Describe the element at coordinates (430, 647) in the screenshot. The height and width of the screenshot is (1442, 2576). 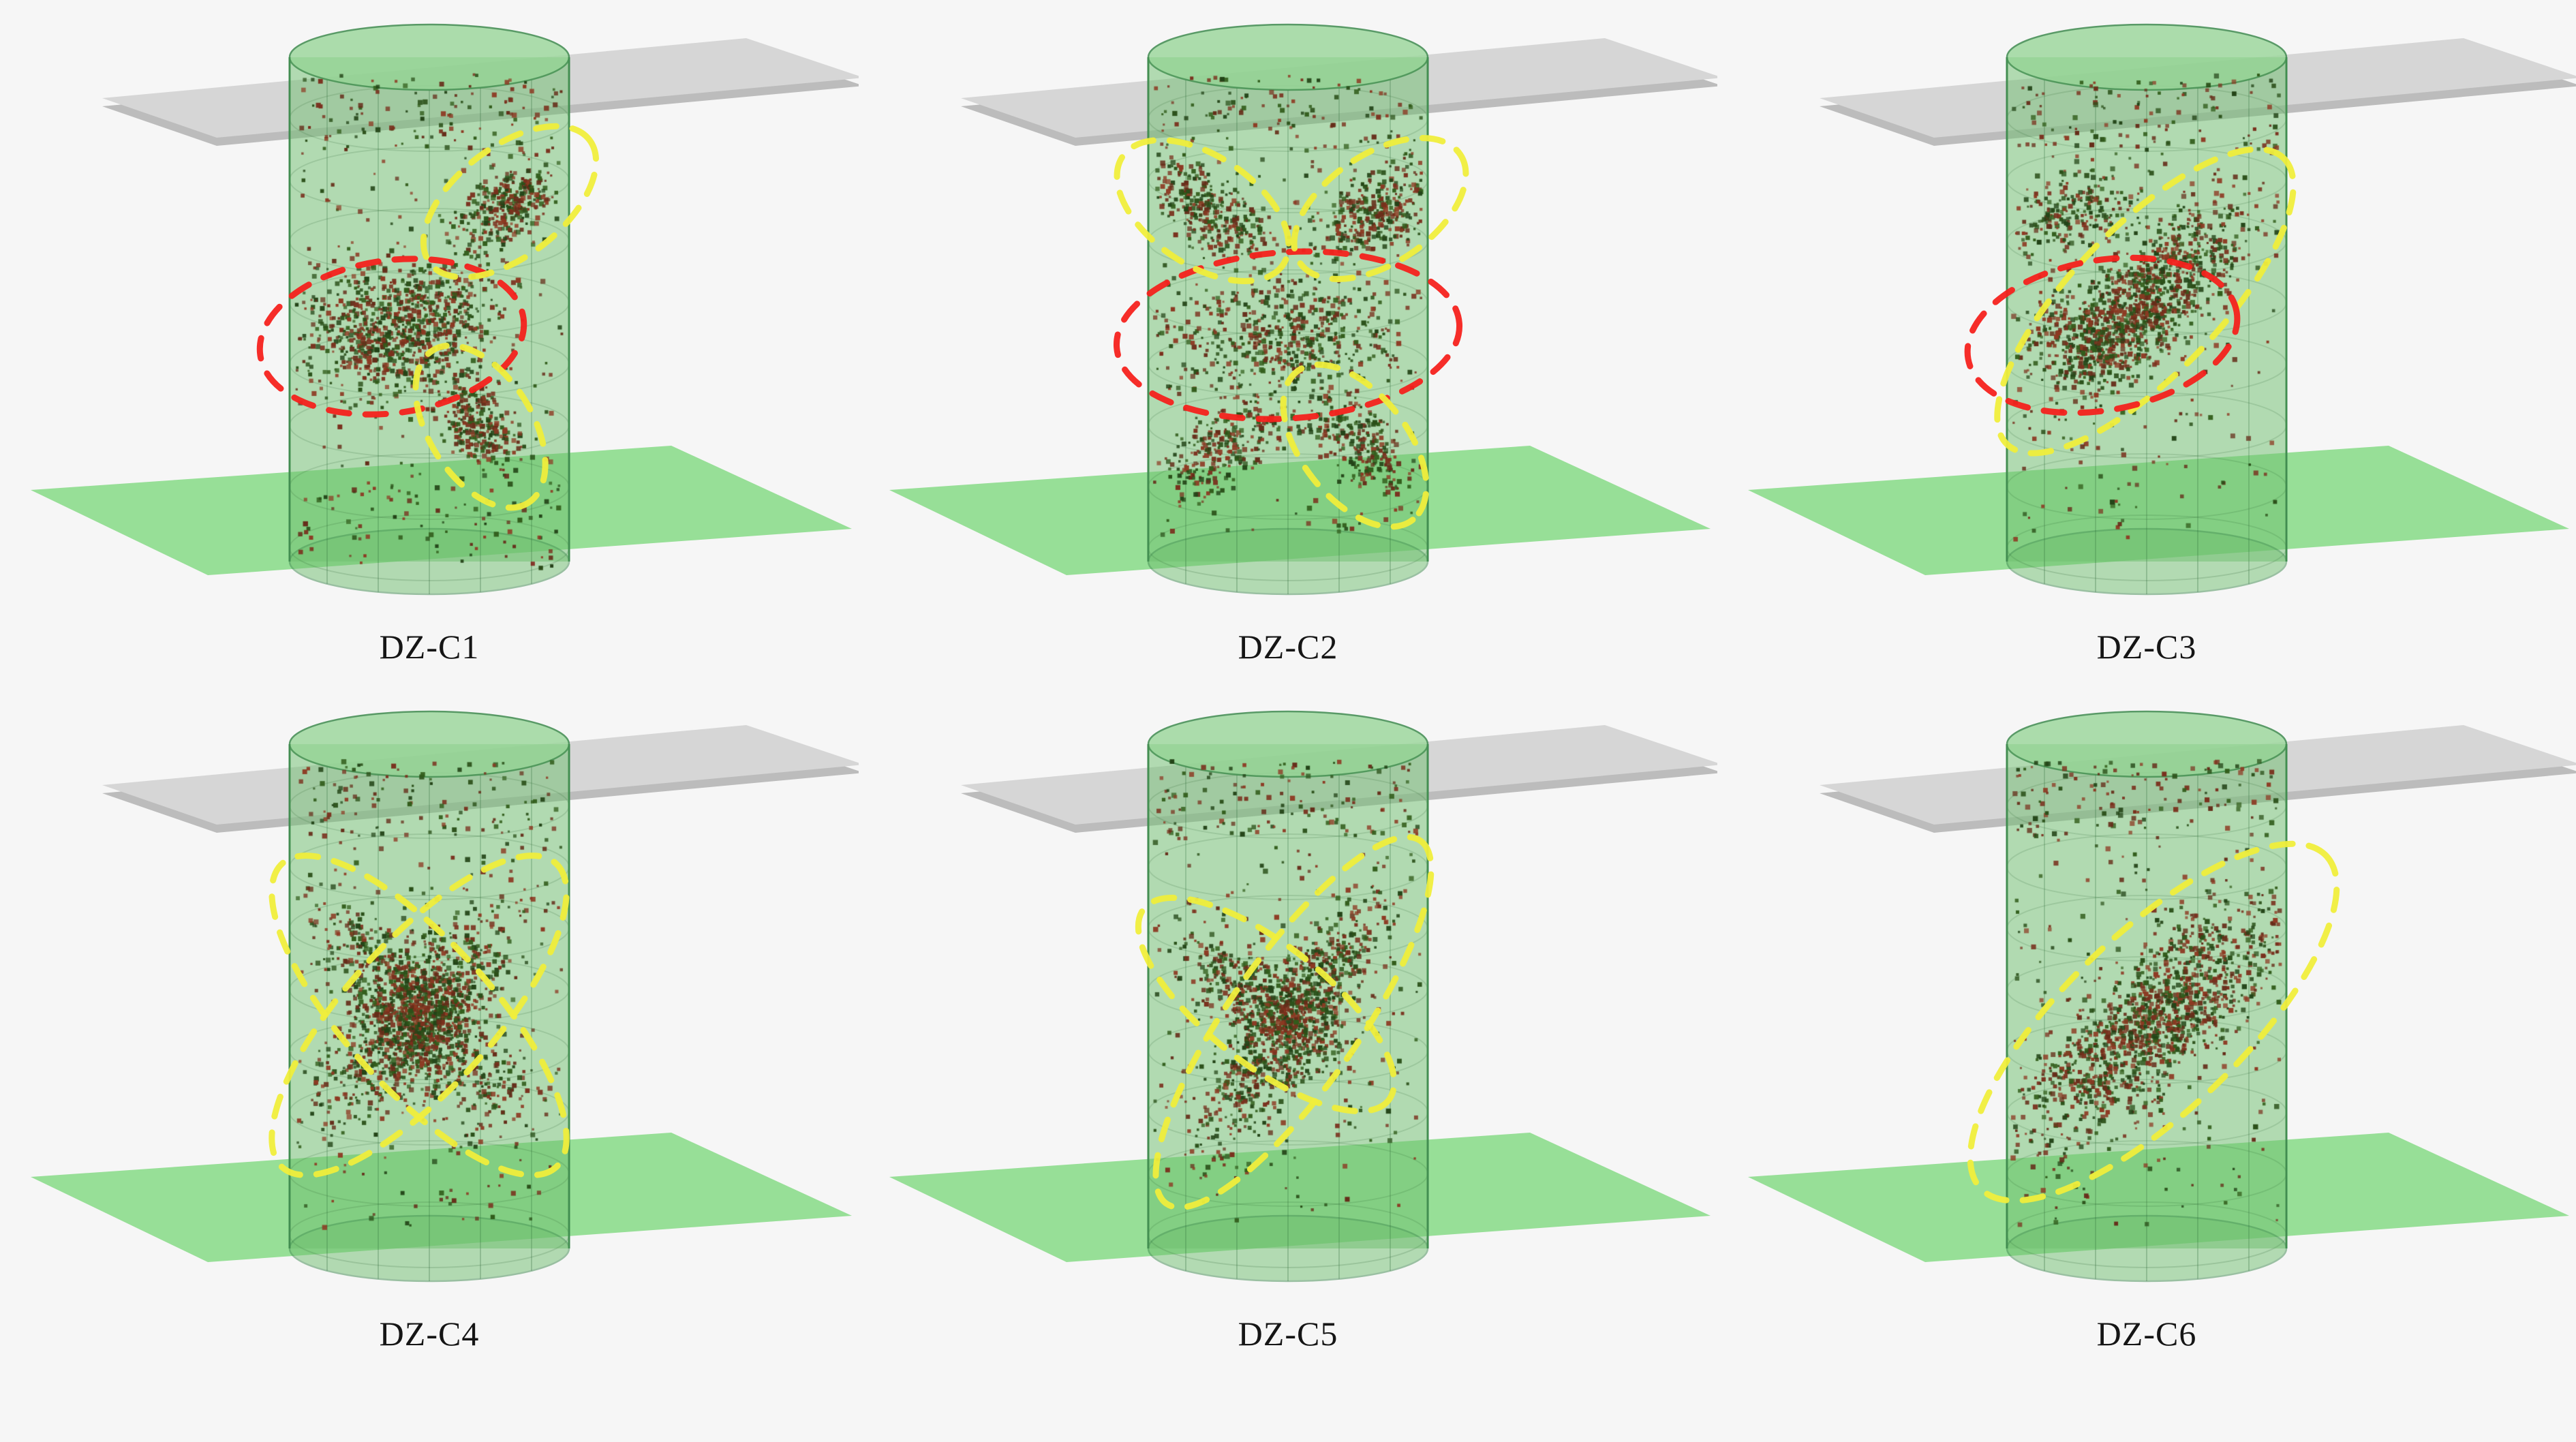
I see `panel-label: DZ-C1` at that location.